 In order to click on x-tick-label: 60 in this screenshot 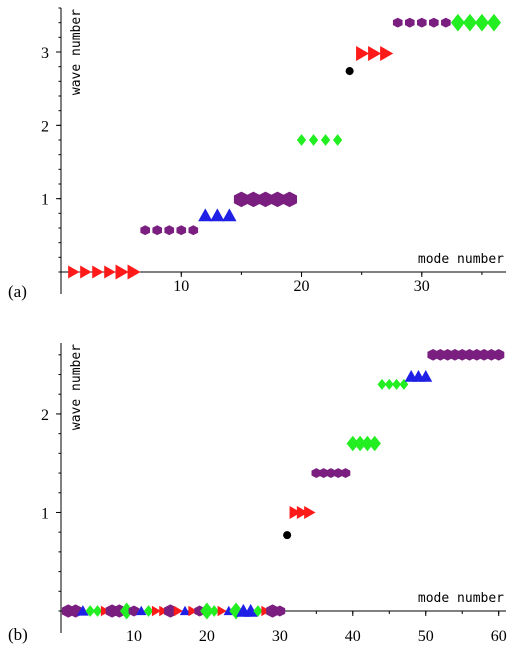, I will do `click(499, 636)`.